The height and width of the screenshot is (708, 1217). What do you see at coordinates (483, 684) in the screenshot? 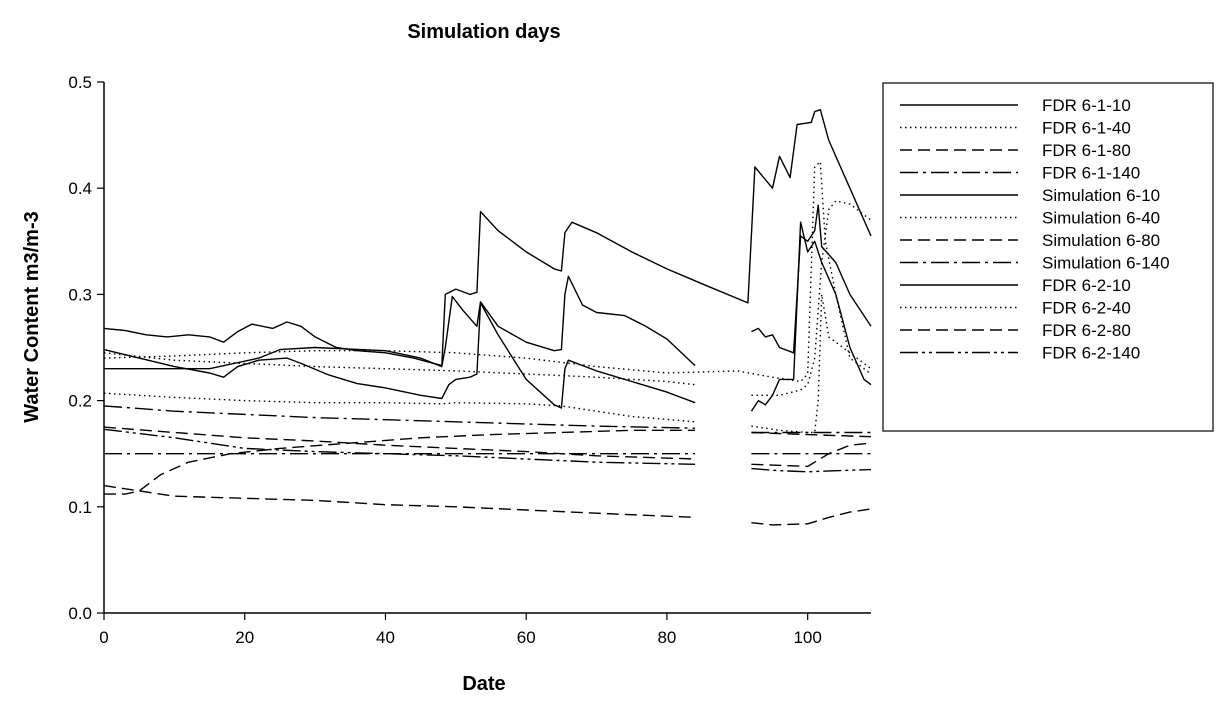
I see `x-axis-title: Date` at bounding box center [483, 684].